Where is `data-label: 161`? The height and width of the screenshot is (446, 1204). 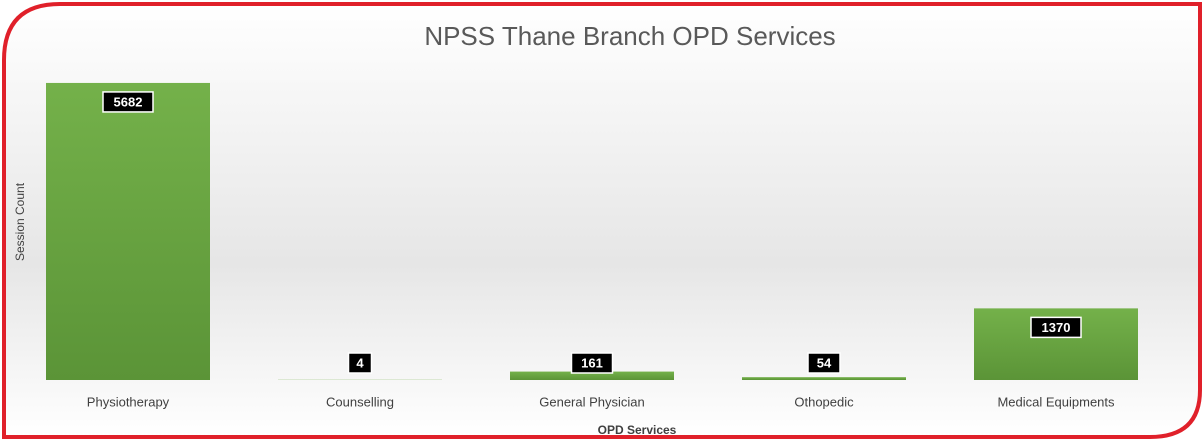
data-label: 161 is located at coordinates (592, 362).